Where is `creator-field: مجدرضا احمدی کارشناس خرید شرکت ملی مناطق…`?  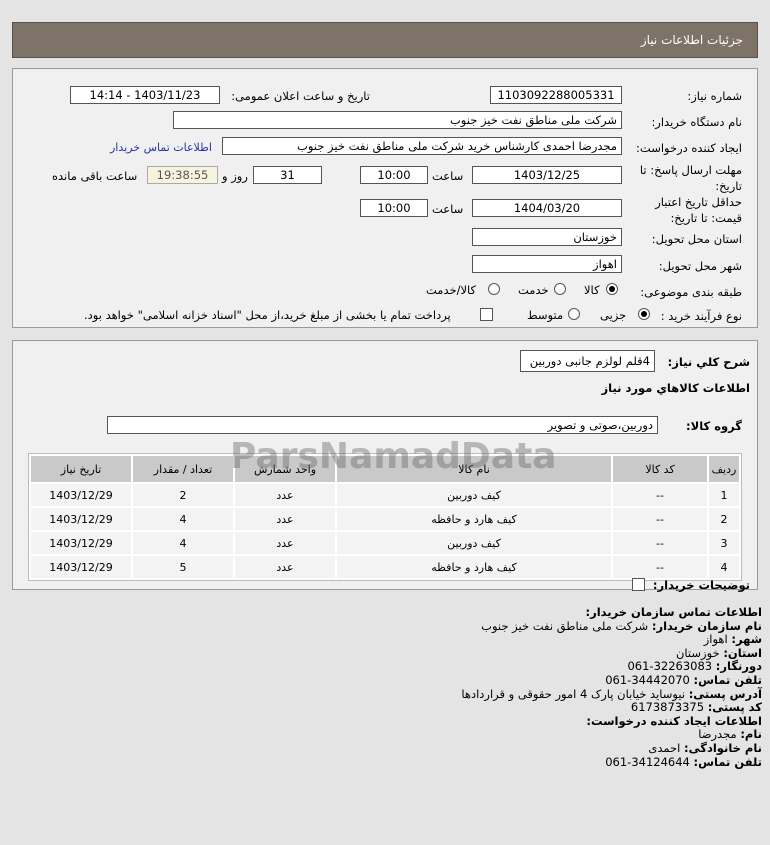 creator-field: مجدرضا احمدی کارشناس خرید شرکت ملی مناطق… is located at coordinates (422, 146).